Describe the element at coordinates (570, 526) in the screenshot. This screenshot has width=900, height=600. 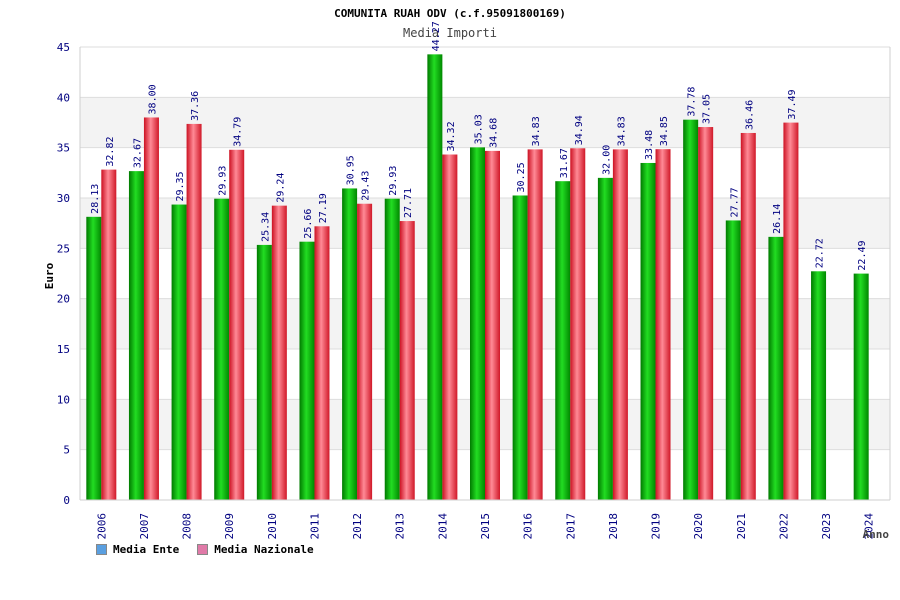
I see `x-tick-label: 2017` at that location.